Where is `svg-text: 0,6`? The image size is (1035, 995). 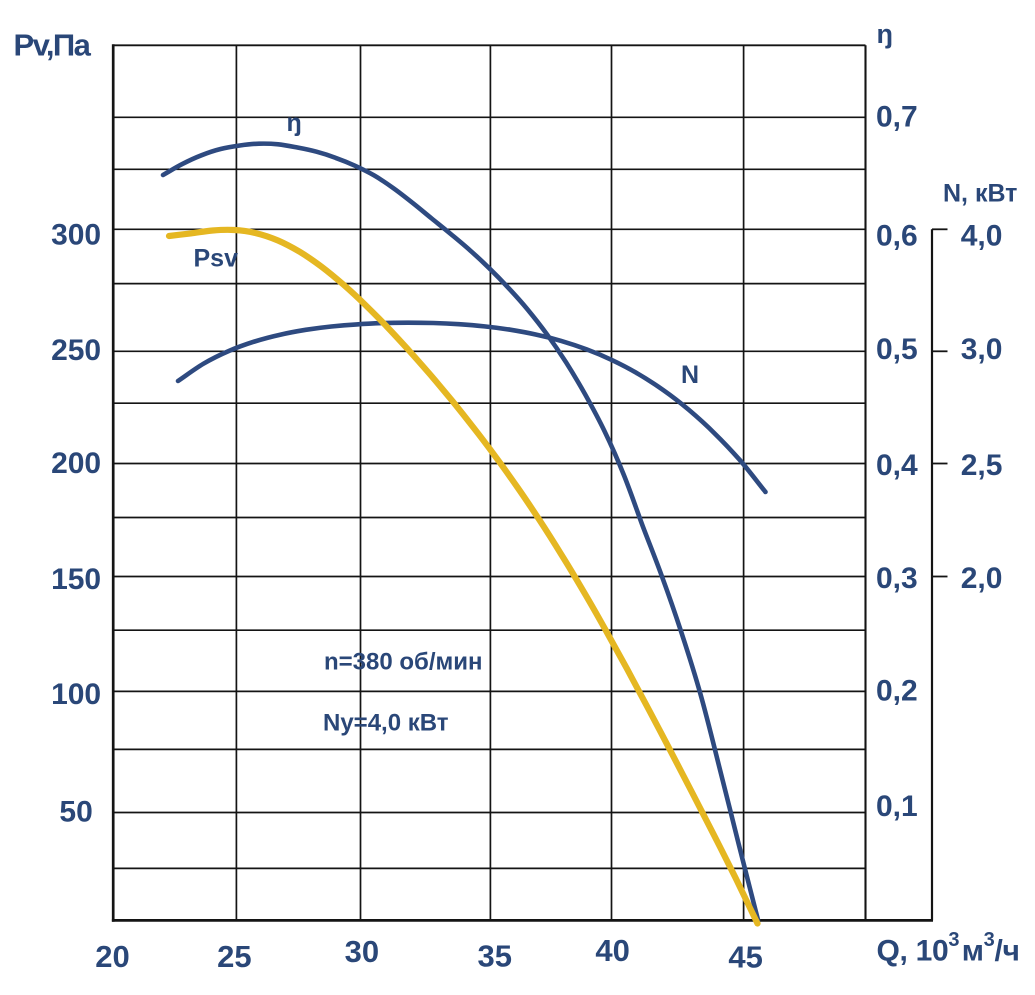
svg-text: 0,6 is located at coordinates (897, 235).